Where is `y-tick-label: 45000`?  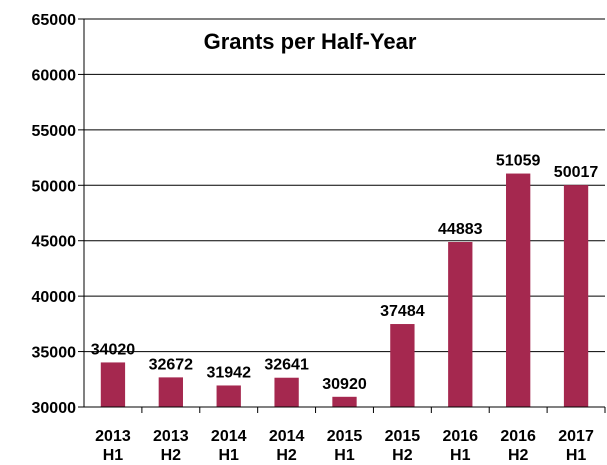
y-tick-label: 45000 is located at coordinates (54, 242).